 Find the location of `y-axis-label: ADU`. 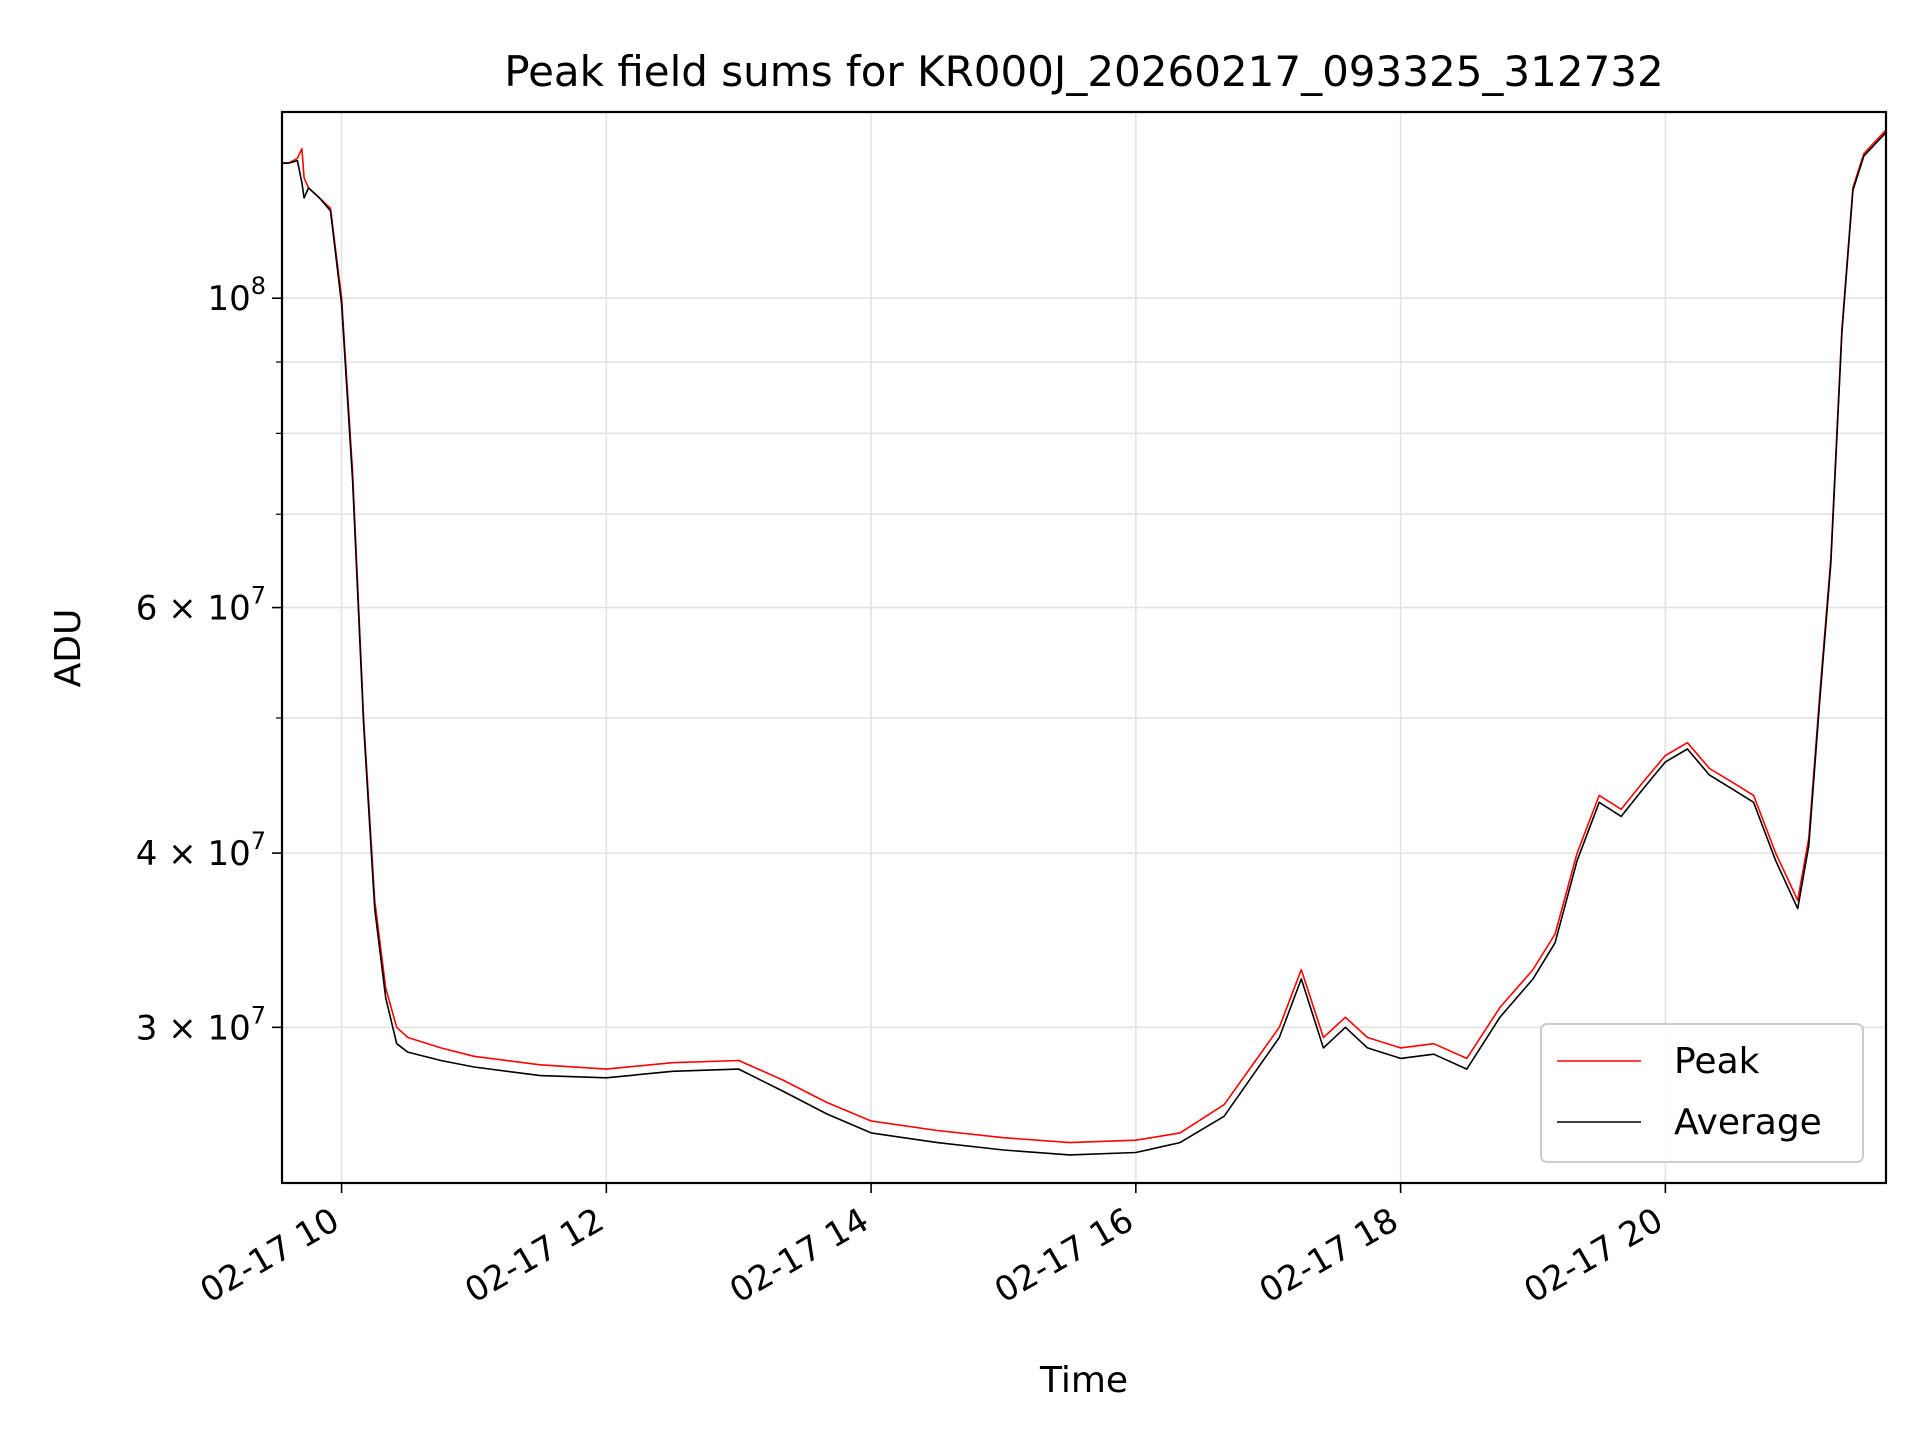

y-axis-label: ADU is located at coordinates (68, 648).